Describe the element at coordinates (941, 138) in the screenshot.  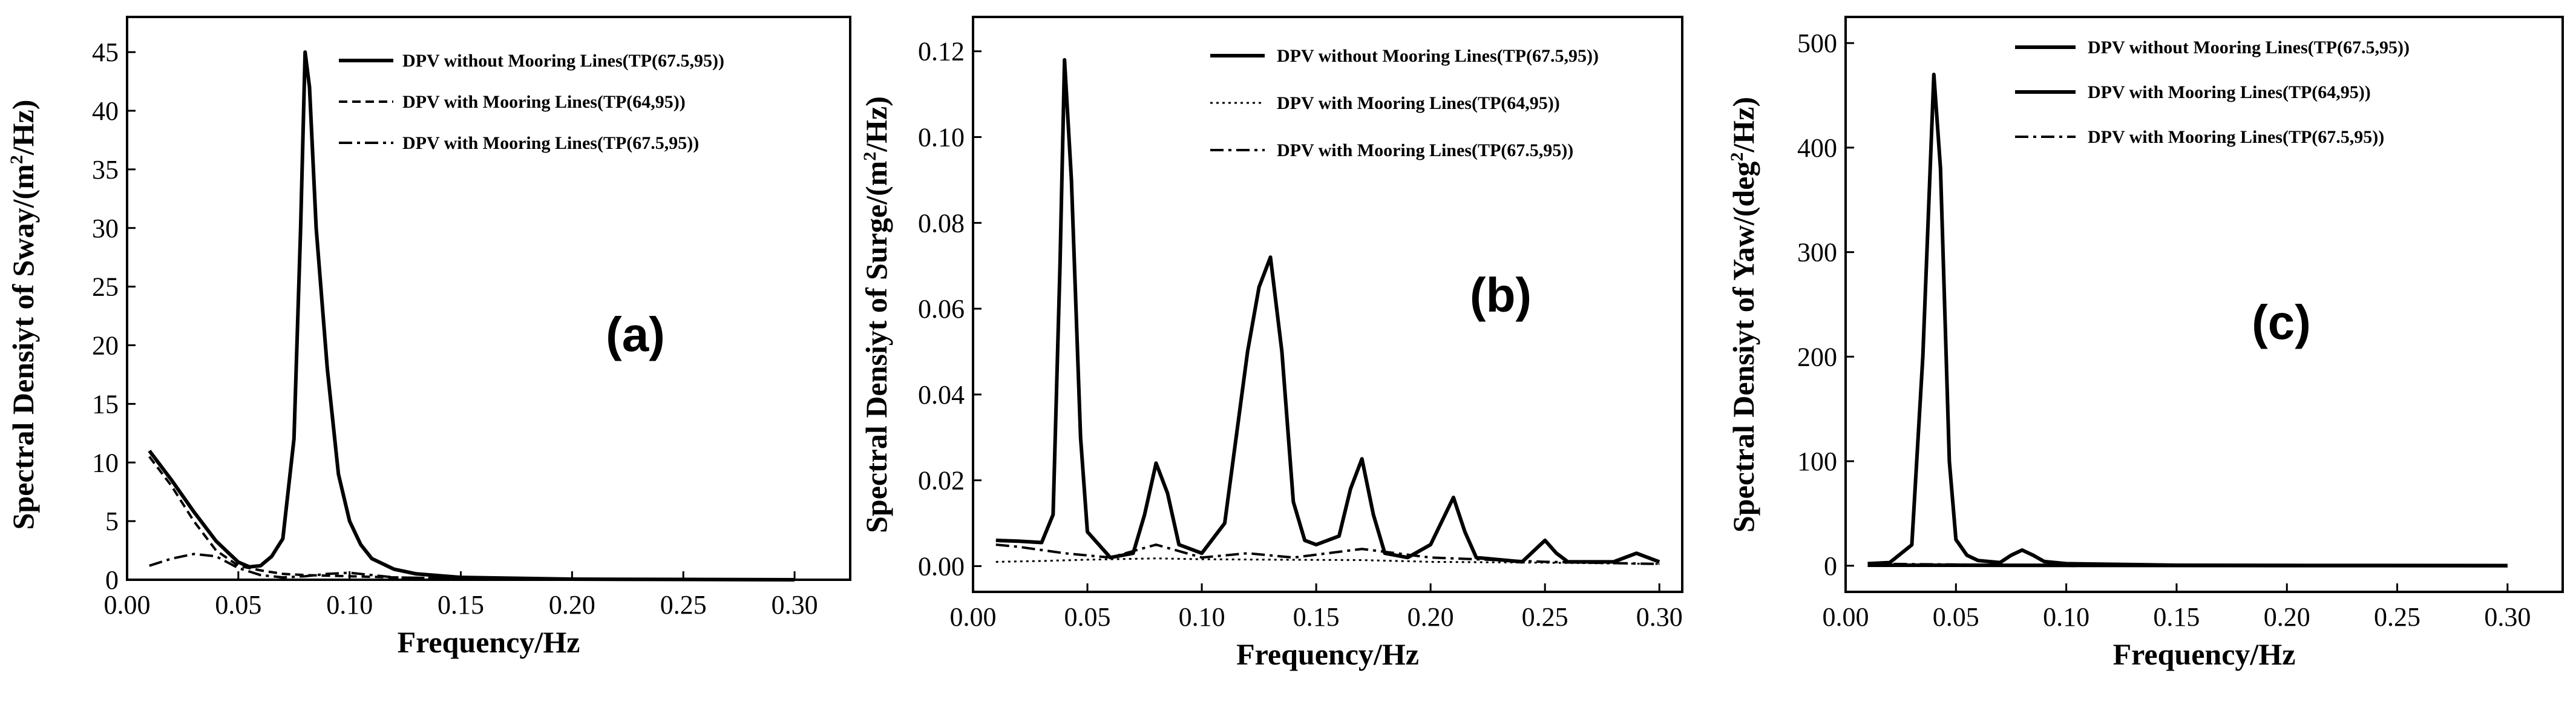
I see `y-tick-label: 0.10` at that location.